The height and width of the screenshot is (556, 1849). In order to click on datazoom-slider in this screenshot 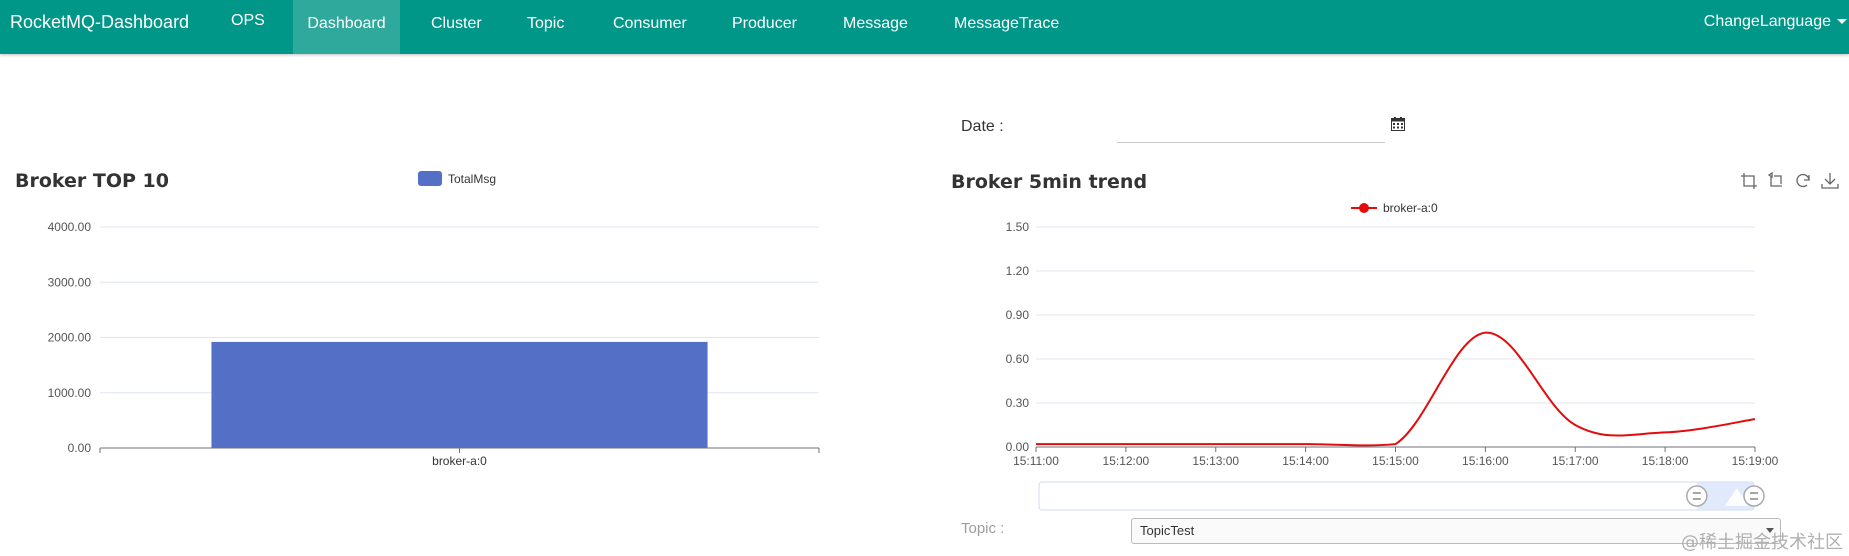, I will do `click(1401, 496)`.